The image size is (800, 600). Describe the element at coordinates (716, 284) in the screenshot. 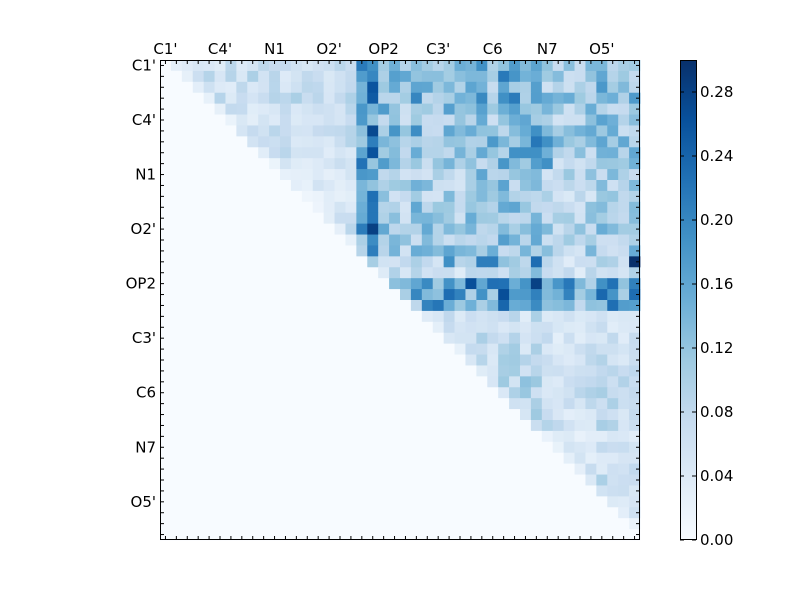

I see `colorbar-tick-label: 0.16` at that location.